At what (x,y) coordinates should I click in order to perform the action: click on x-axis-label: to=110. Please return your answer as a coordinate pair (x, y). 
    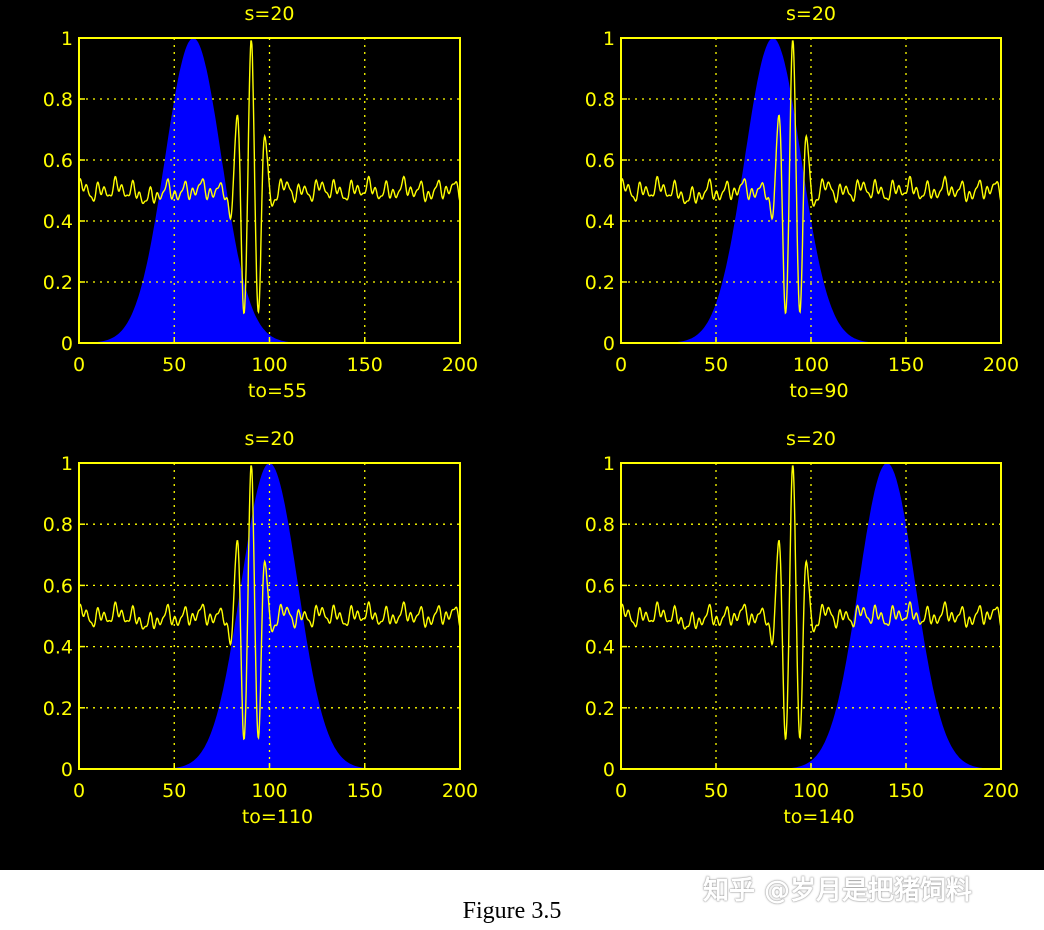
    Looking at the image, I should click on (277, 817).